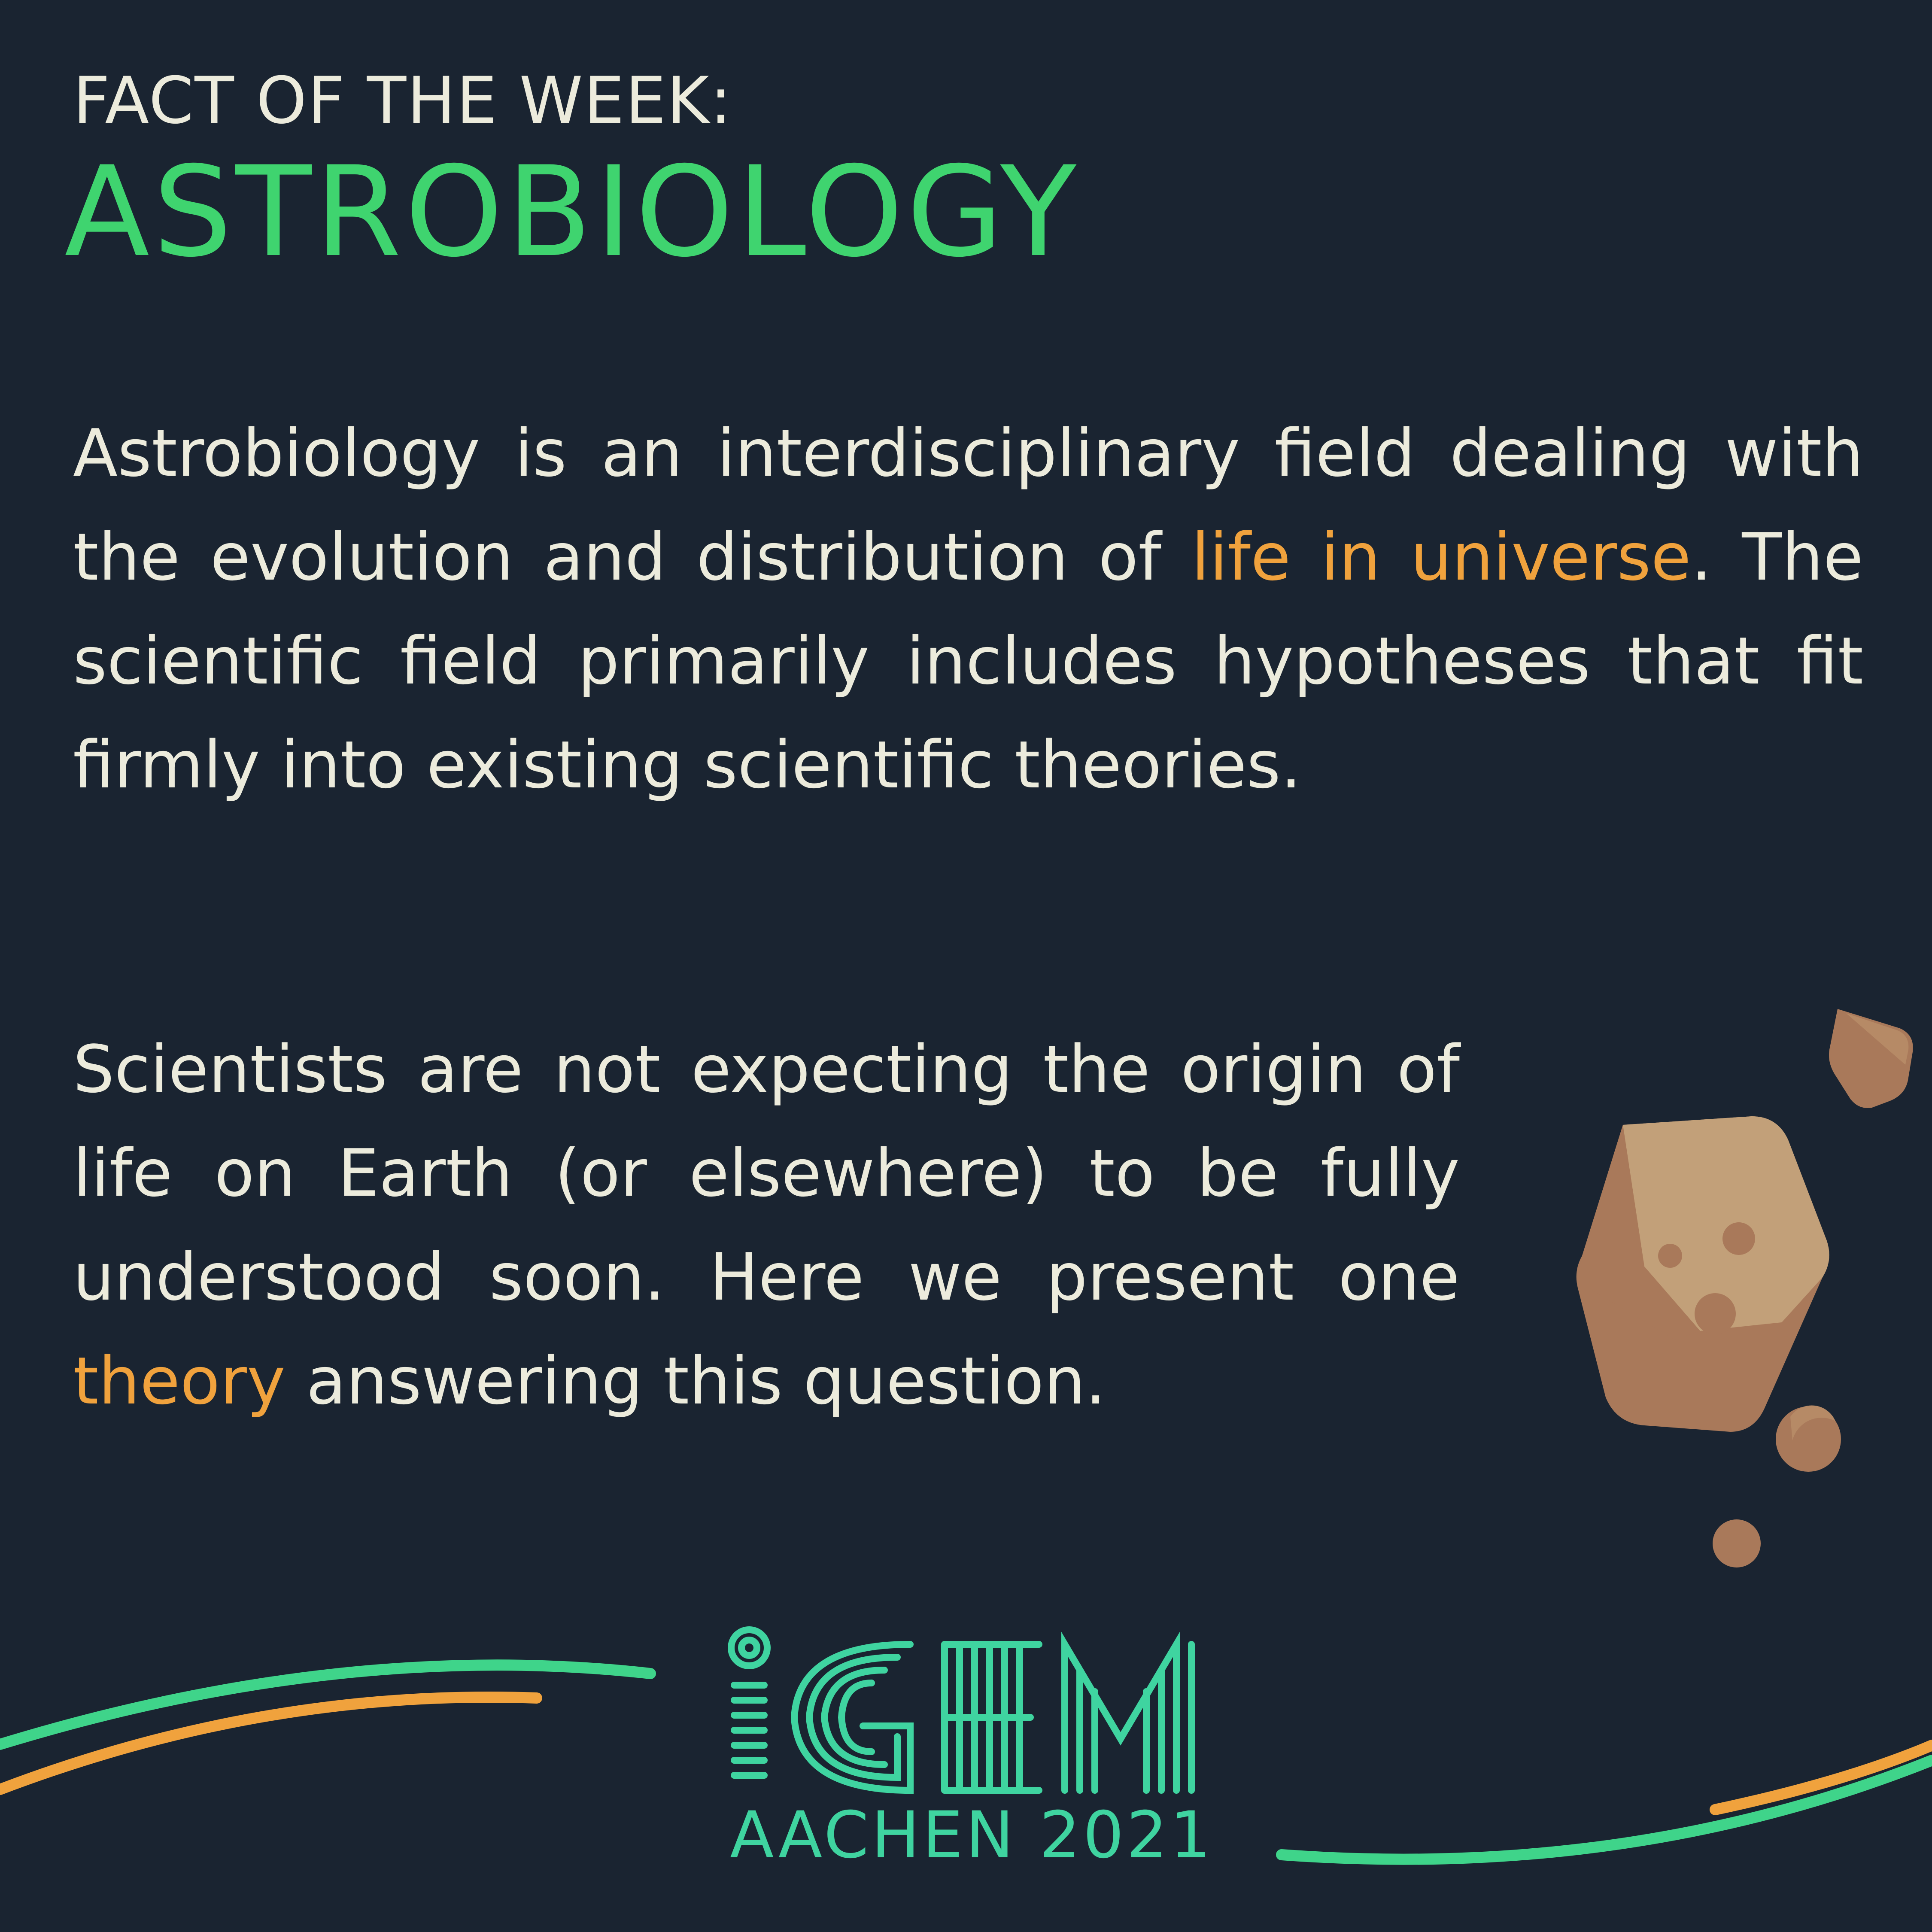 Image resolution: width=1932 pixels, height=1932 pixels. I want to click on theory-highlight: theory, so click(180, 1381).